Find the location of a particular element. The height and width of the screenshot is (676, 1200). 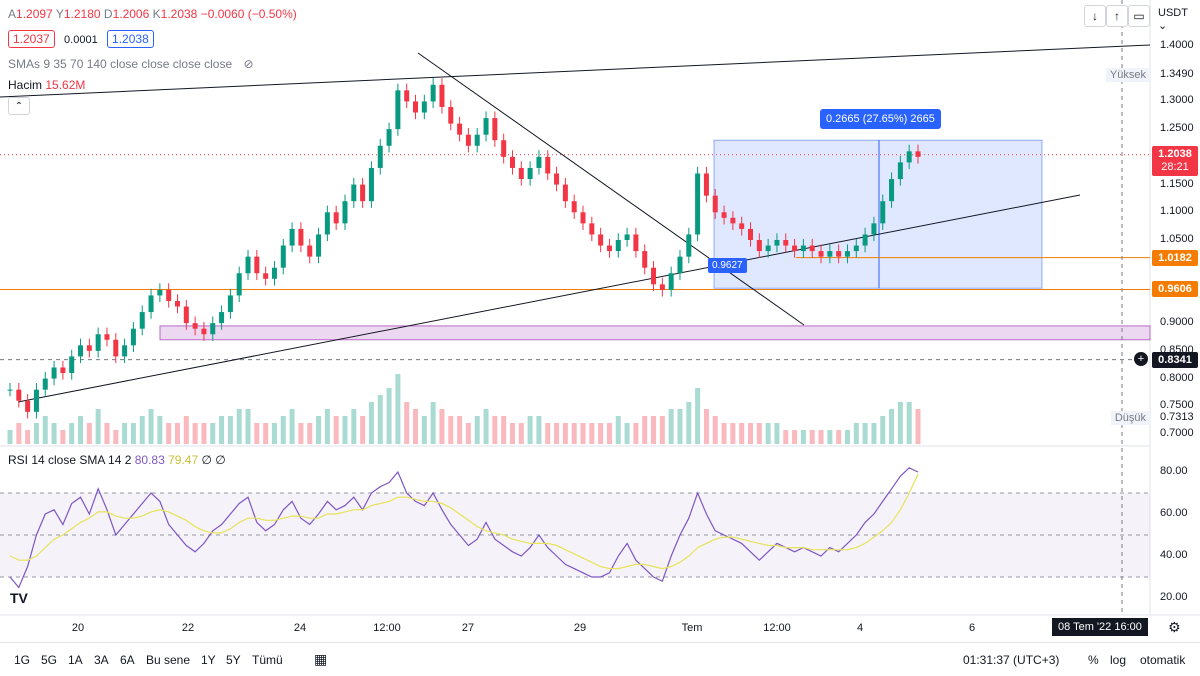

rsi-tick-3: 20.00 is located at coordinates (1174, 597).